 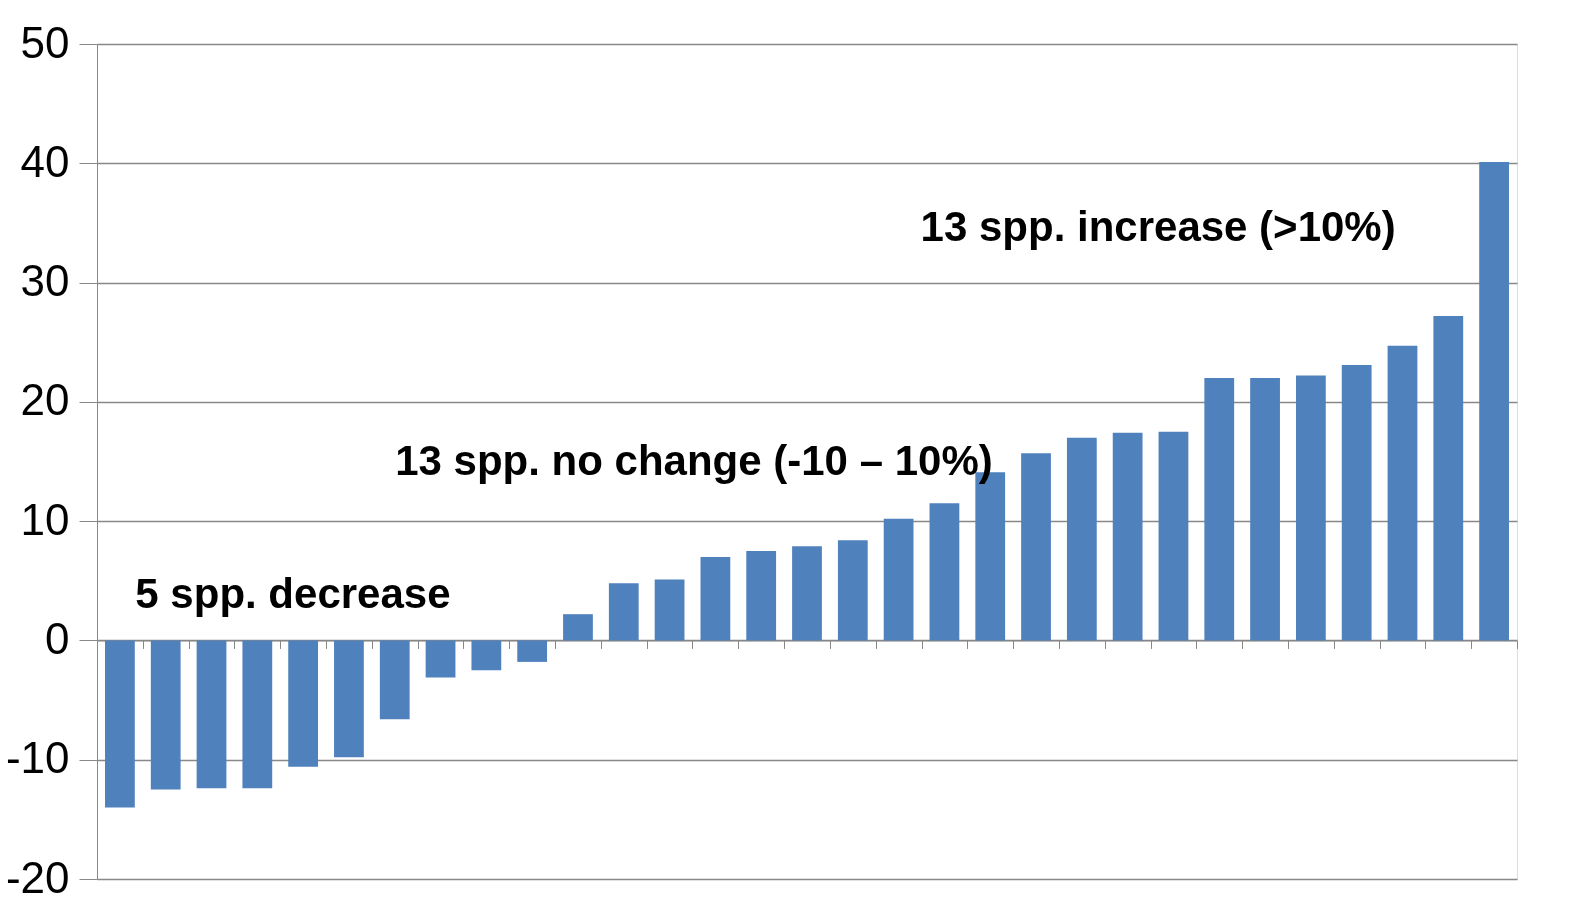 I want to click on annotation: 13 spp. no change (-10 – 10%), so click(x=694, y=460).